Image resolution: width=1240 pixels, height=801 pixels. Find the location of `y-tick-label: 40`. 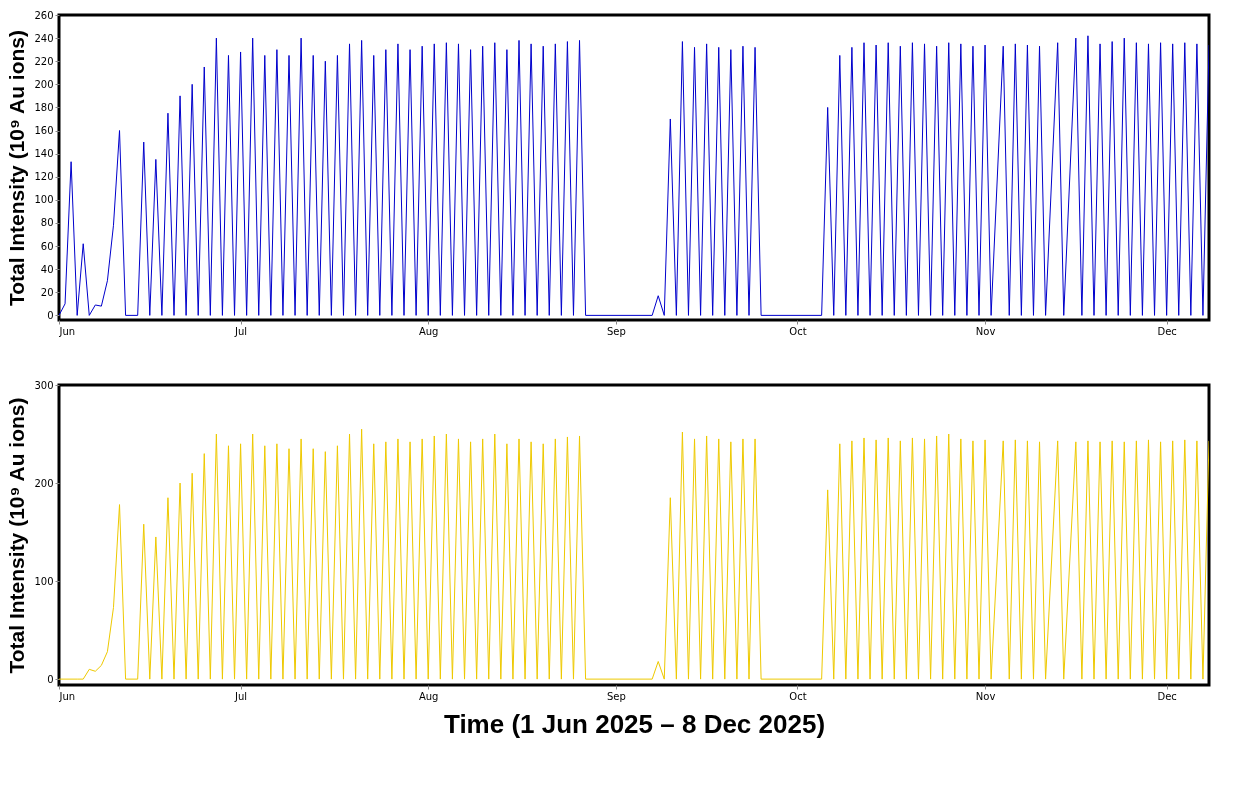

y-tick-label: 40 is located at coordinates (47, 269).